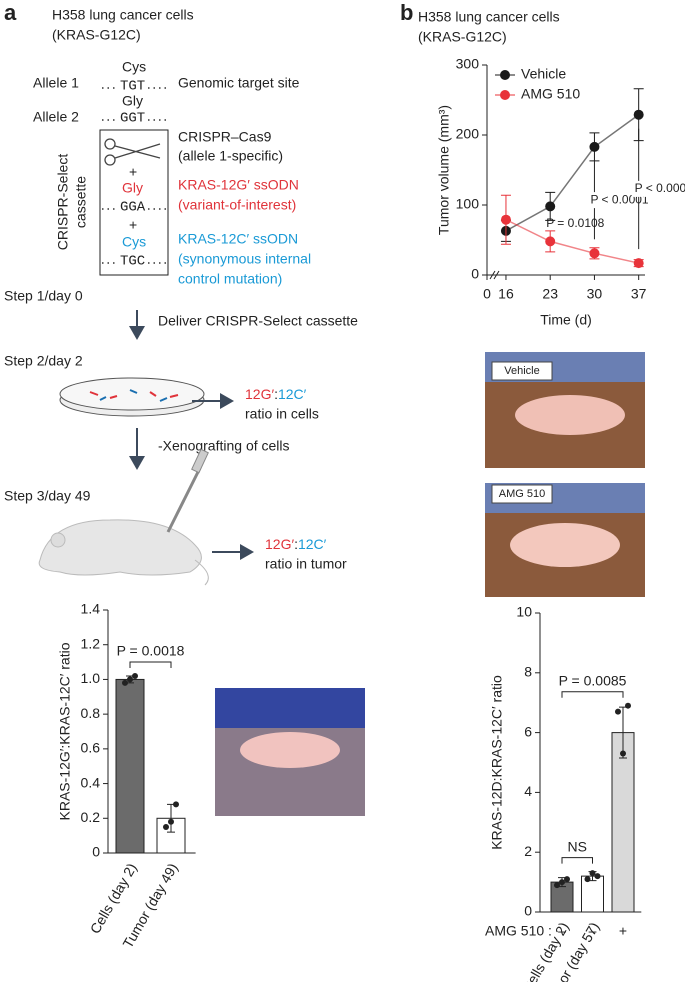 The image size is (685, 982). What do you see at coordinates (290, 752) in the screenshot?
I see `photo` at bounding box center [290, 752].